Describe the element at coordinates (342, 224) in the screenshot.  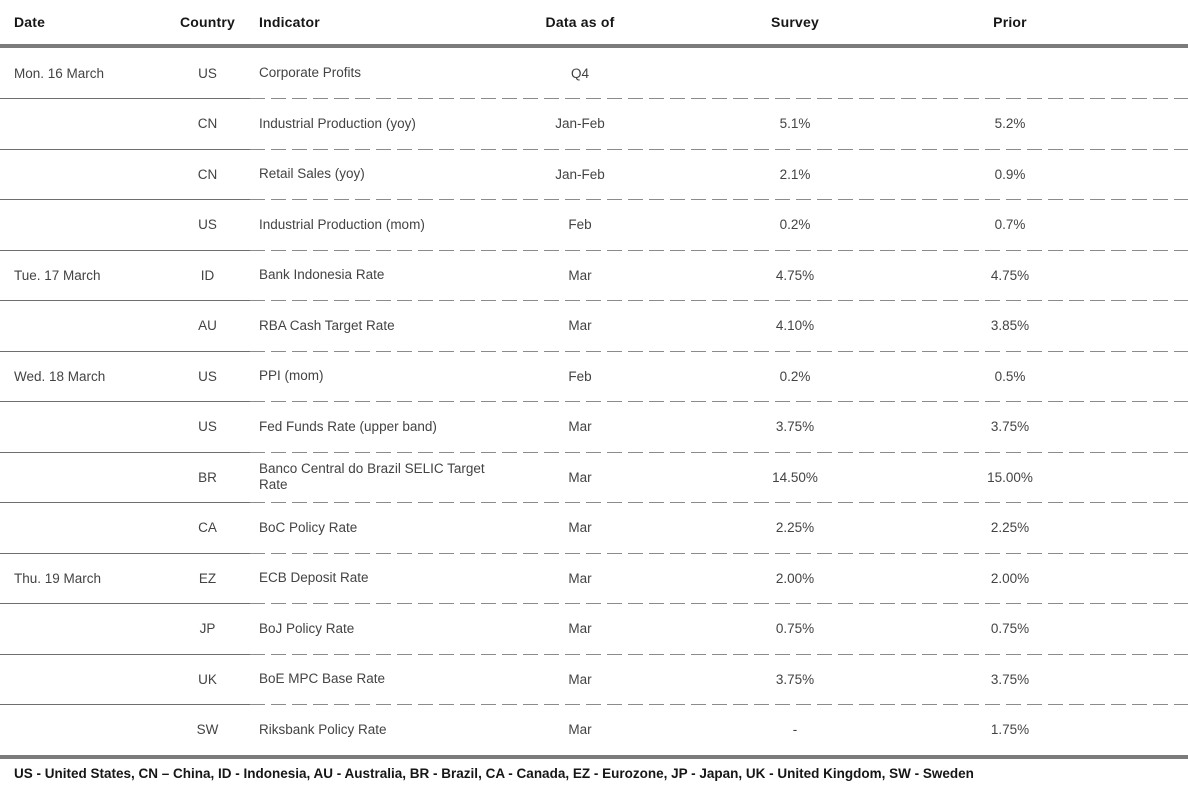
I see `cell-indicator: Industrial Production (mom)` at that location.